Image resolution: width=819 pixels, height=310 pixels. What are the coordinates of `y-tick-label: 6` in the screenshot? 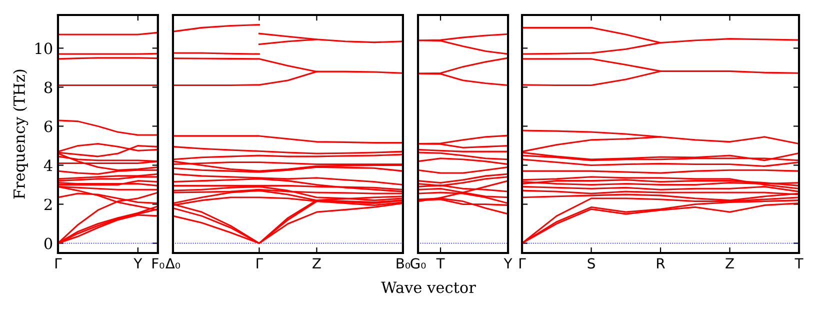 It's located at (48, 126).